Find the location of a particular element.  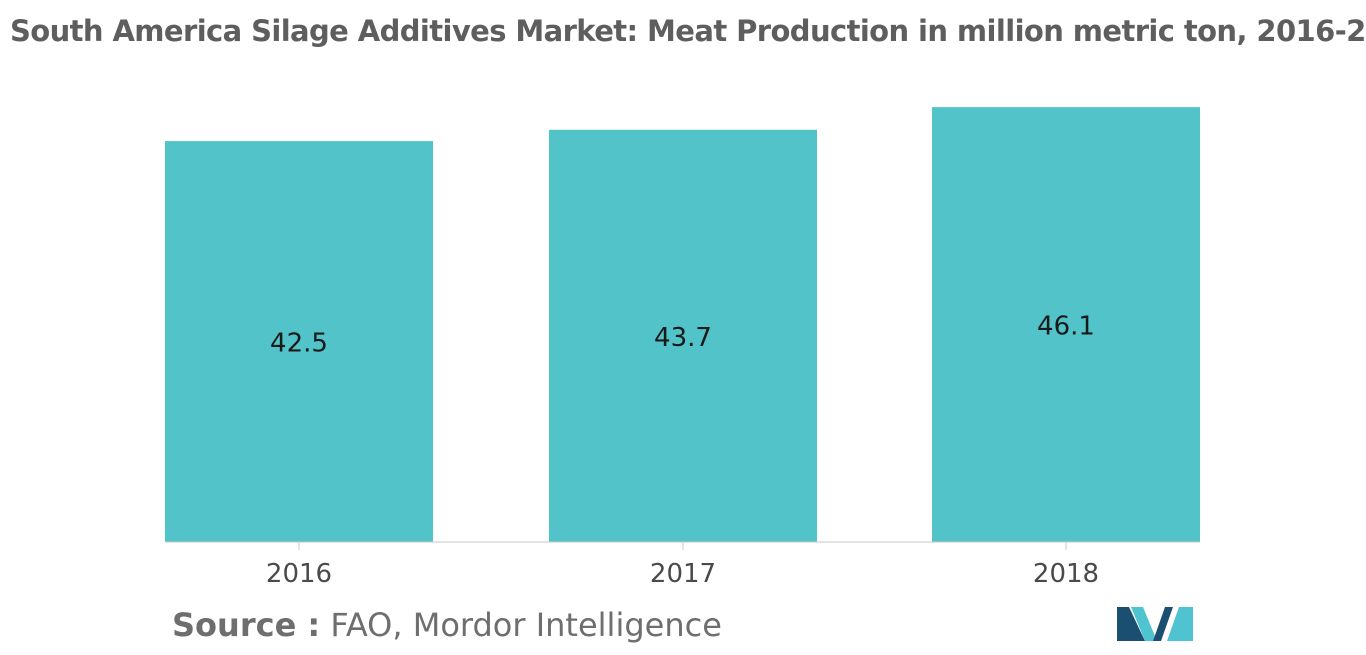

x-axis-labels: 2016 2017 2018 is located at coordinates (682, 574).